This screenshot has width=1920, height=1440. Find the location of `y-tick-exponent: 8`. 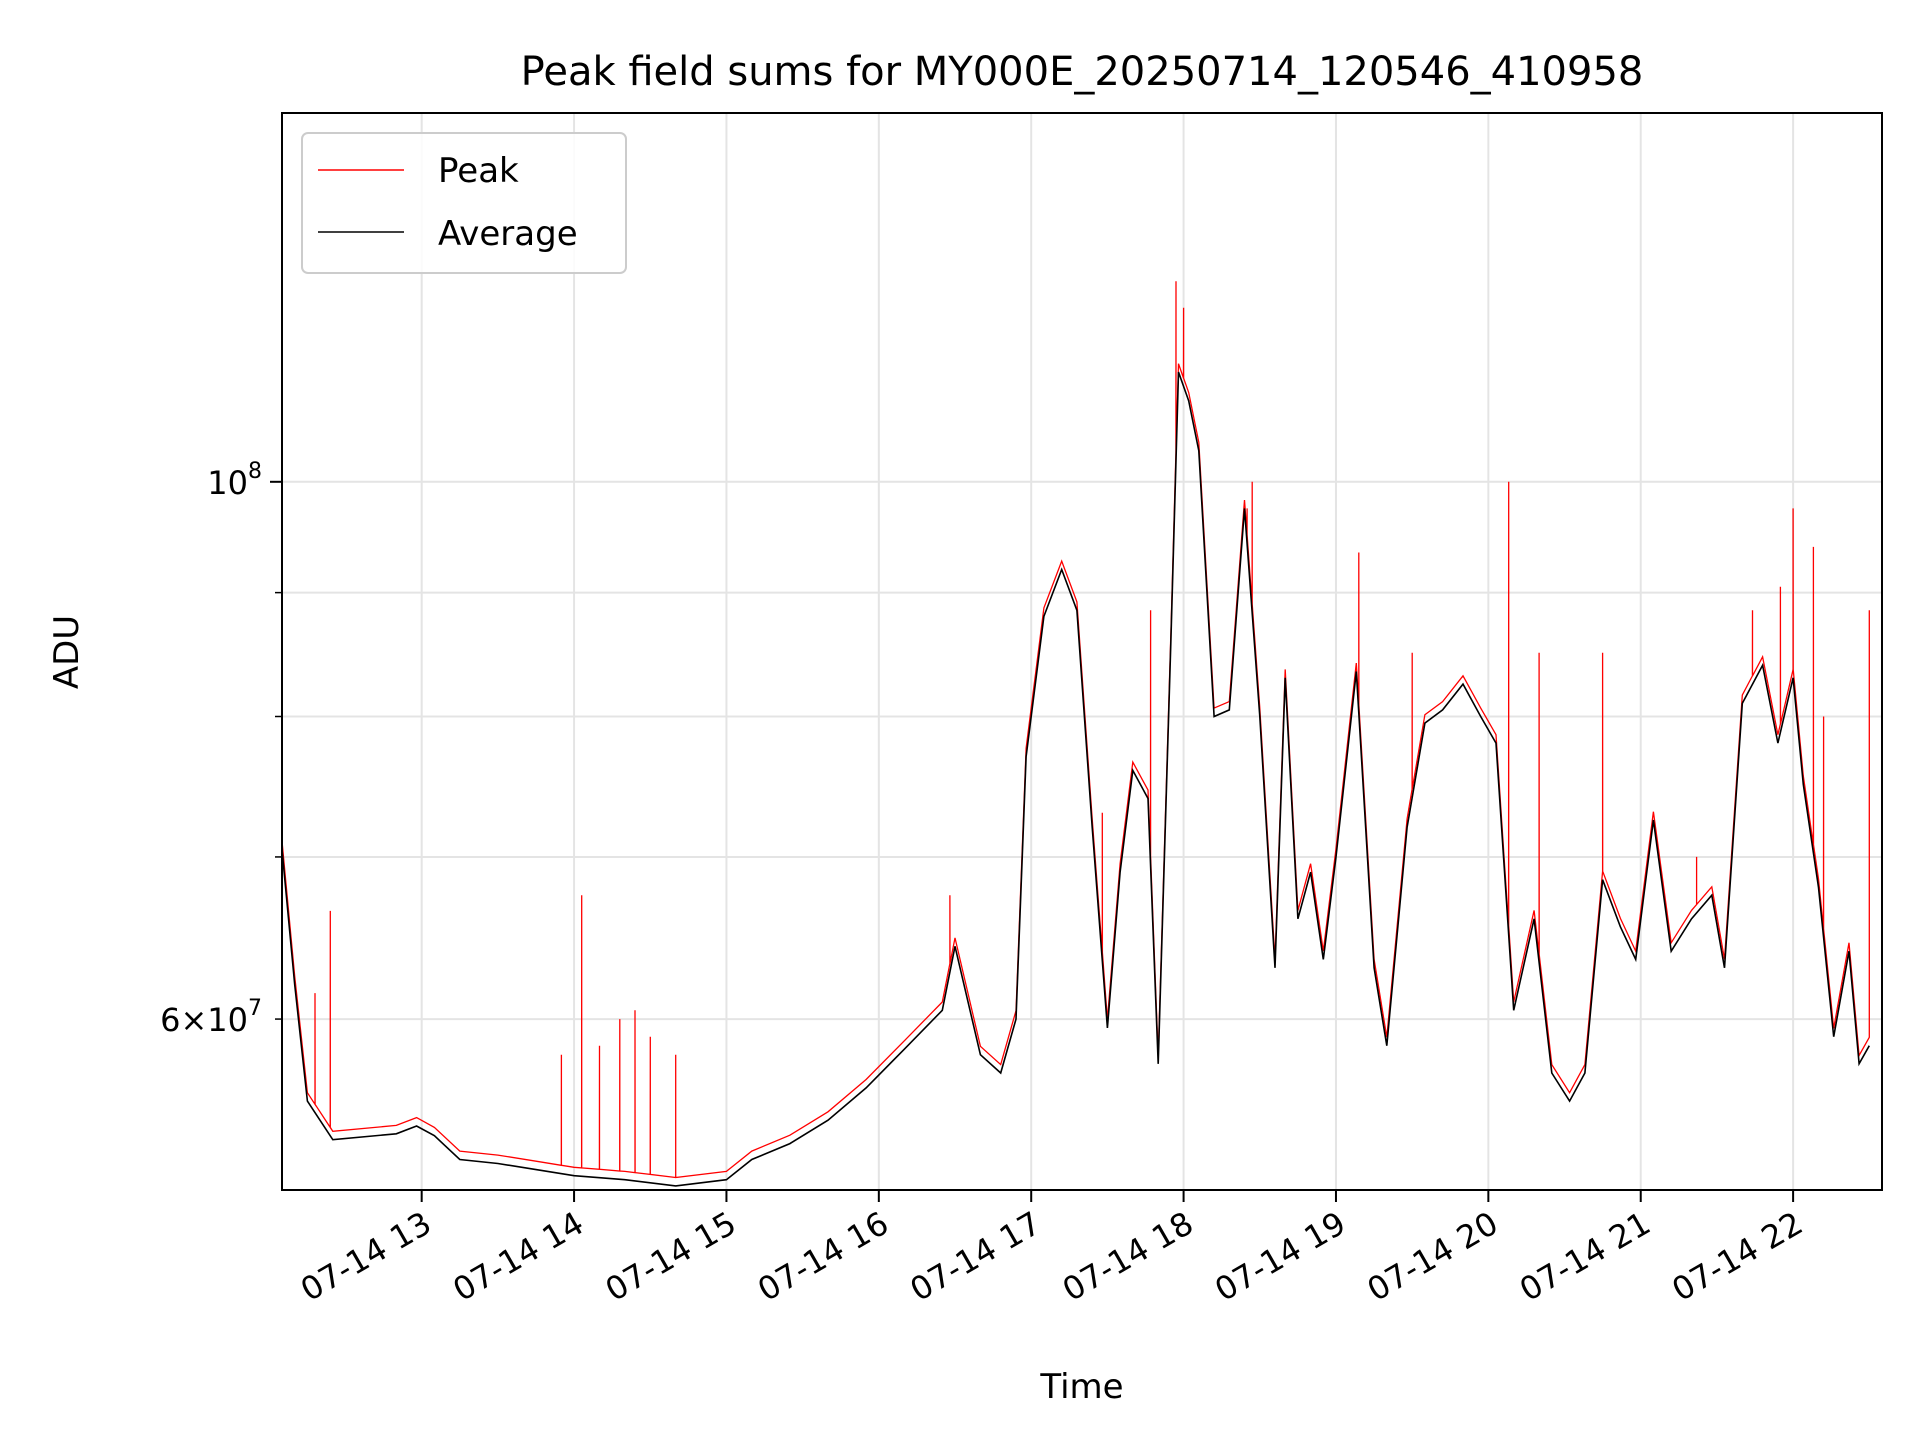

y-tick-exponent: 8 is located at coordinates (255, 471).